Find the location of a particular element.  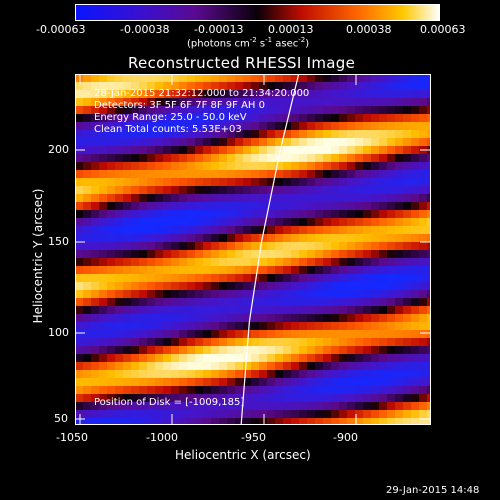

y-tick-label-3: 50 is located at coordinates (61, 418).